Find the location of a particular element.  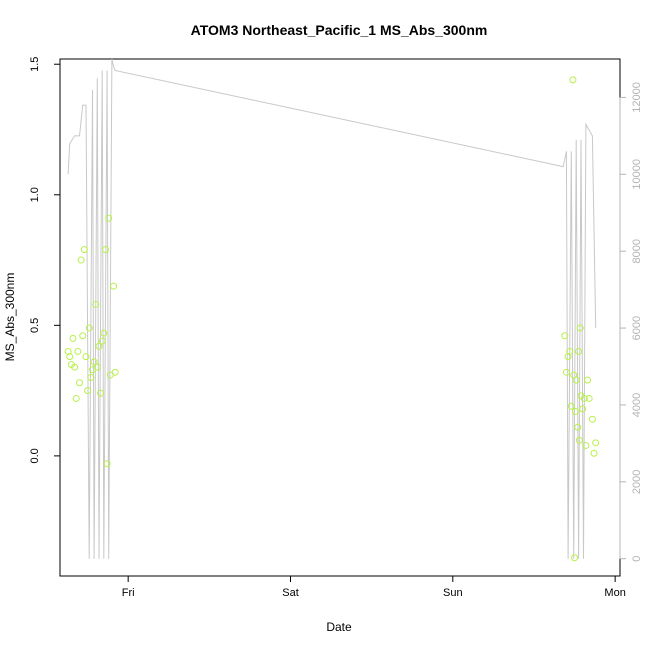

y2-tick-label: 6000 is located at coordinates (637, 328).